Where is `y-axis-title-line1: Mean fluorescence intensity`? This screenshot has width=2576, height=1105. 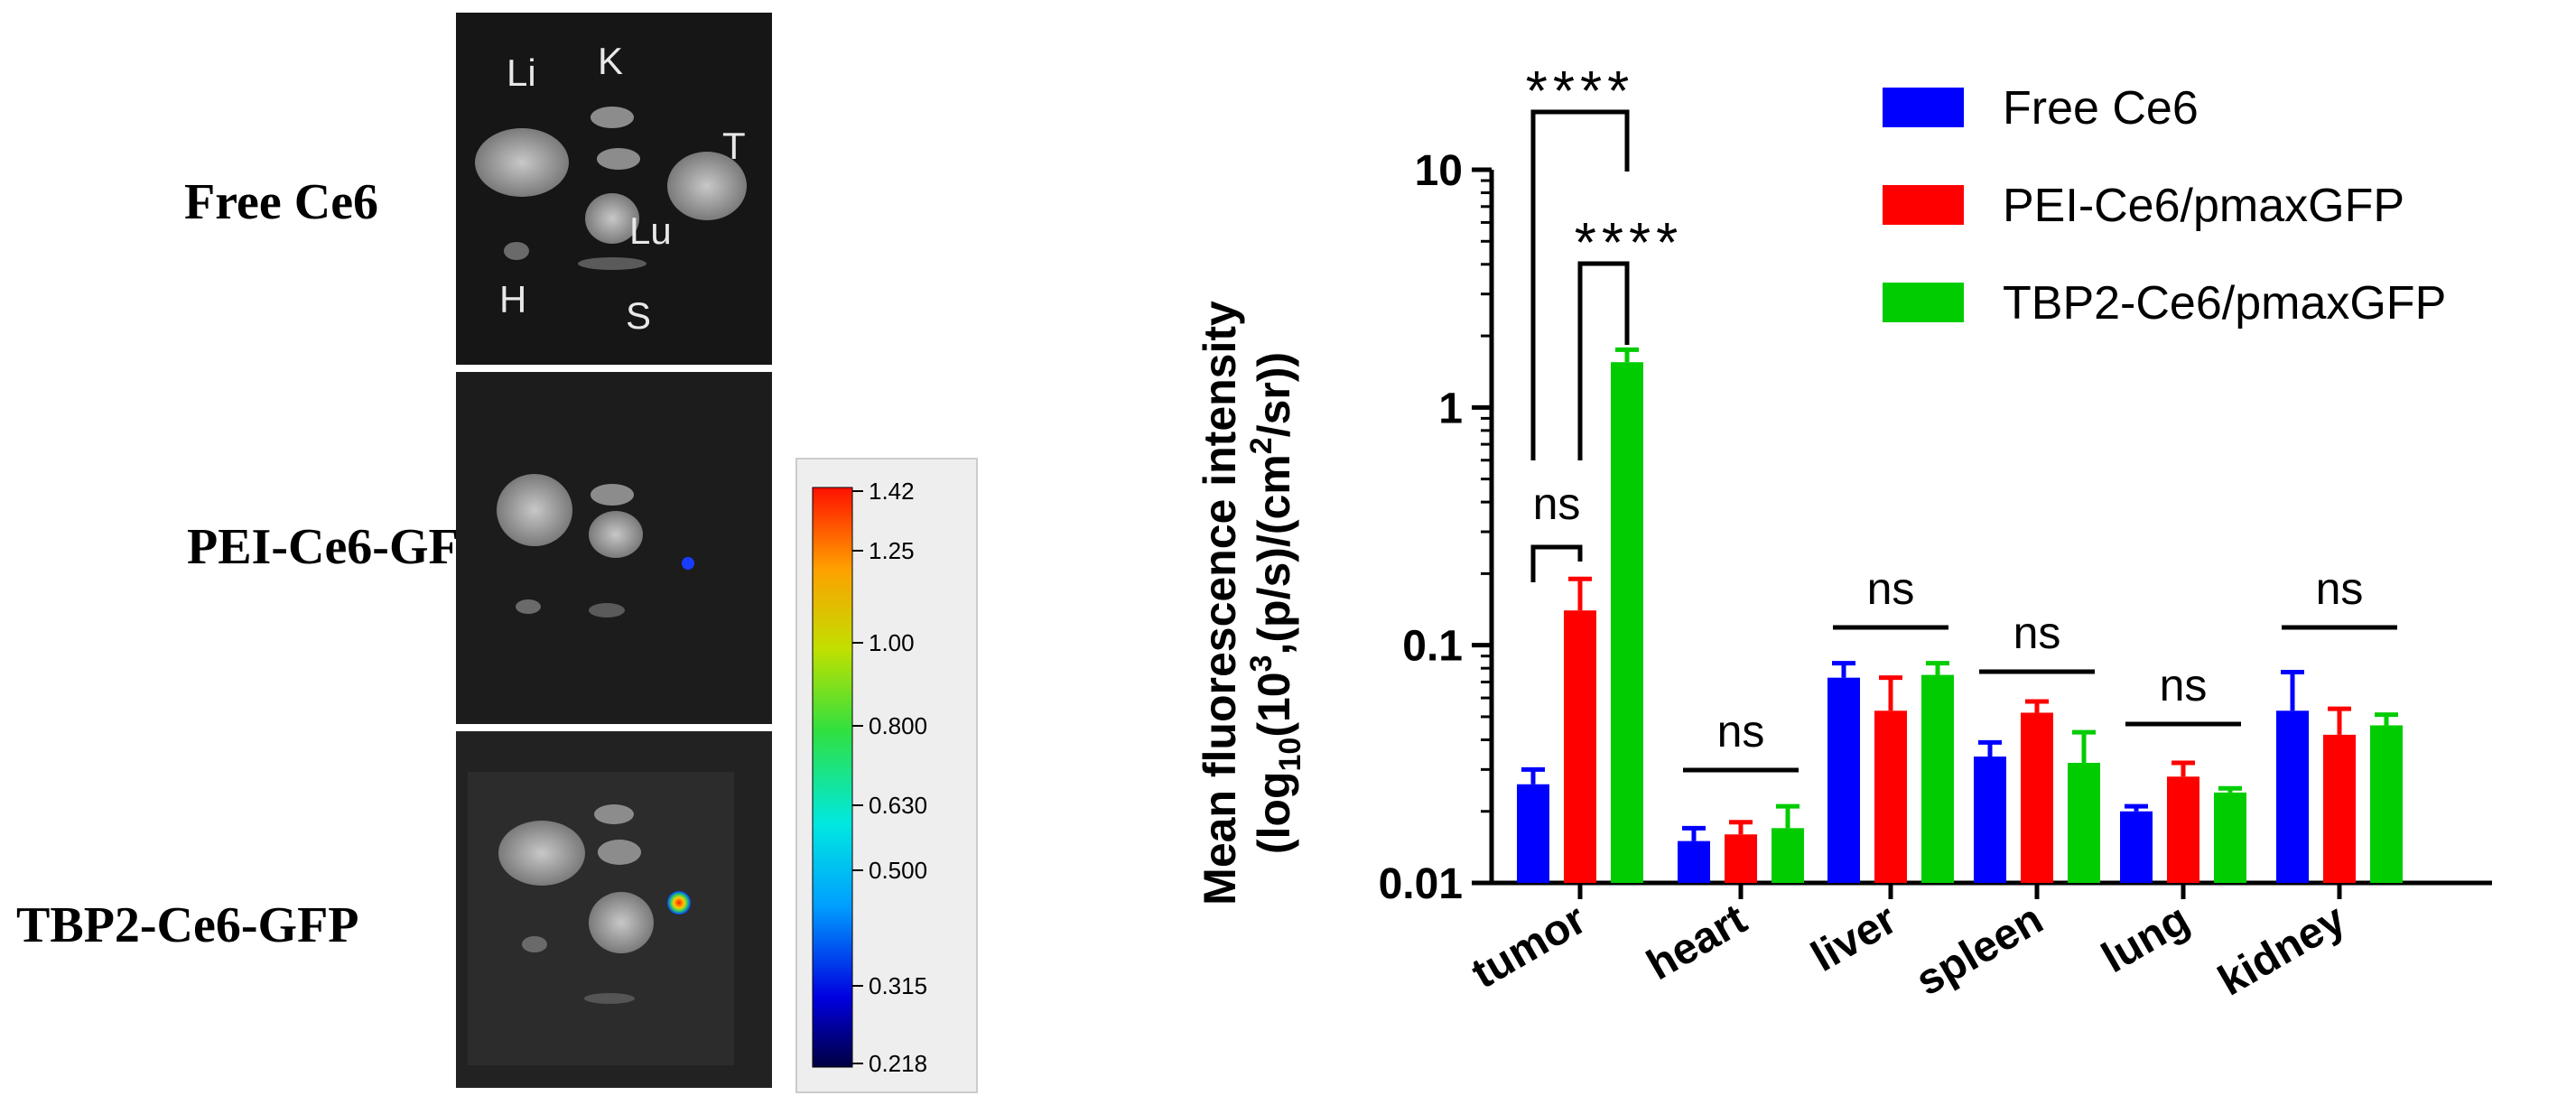 y-axis-title-line1: Mean fluorescence intensity is located at coordinates (1220, 603).